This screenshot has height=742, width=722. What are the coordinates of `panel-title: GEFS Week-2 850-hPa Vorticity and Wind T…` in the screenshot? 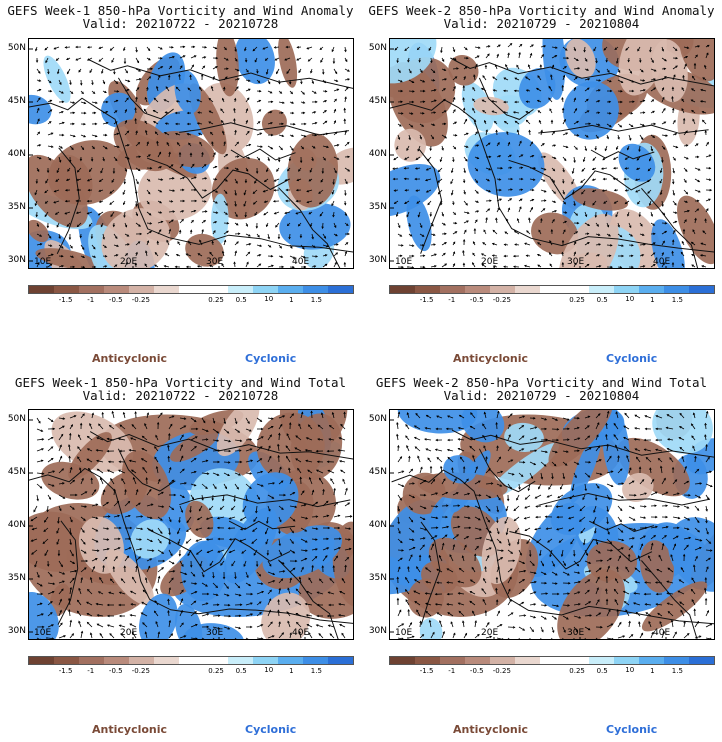 It's located at (541, 382).